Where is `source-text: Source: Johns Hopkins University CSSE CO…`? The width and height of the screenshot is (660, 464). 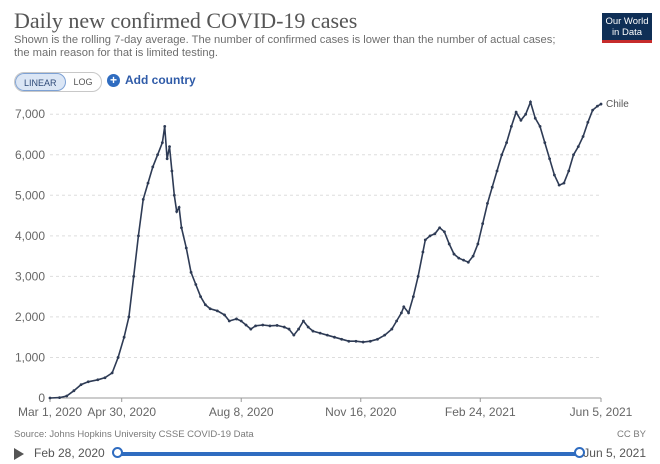 source-text: Source: Johns Hopkins University CSSE CO… is located at coordinates (134, 434).